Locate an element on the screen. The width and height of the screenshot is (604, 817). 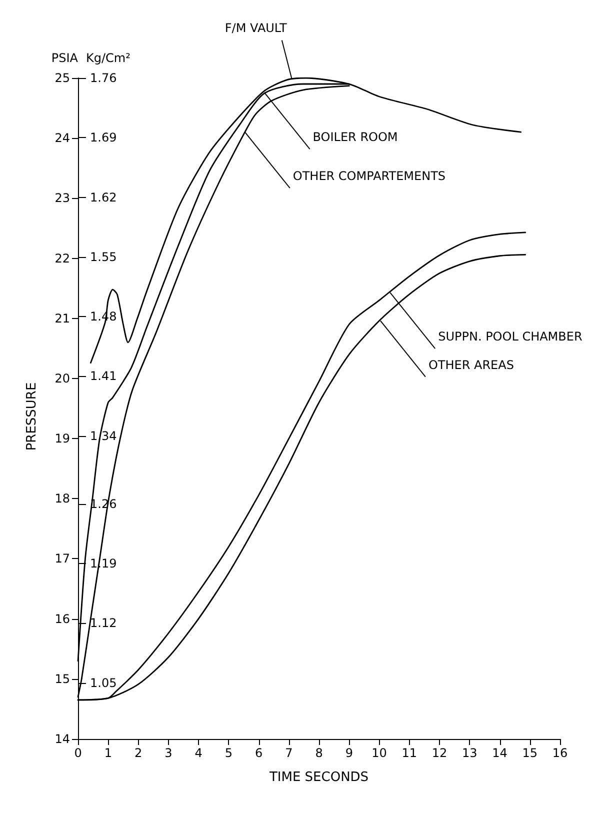
x-tick-label: 4 is located at coordinates (198, 753).